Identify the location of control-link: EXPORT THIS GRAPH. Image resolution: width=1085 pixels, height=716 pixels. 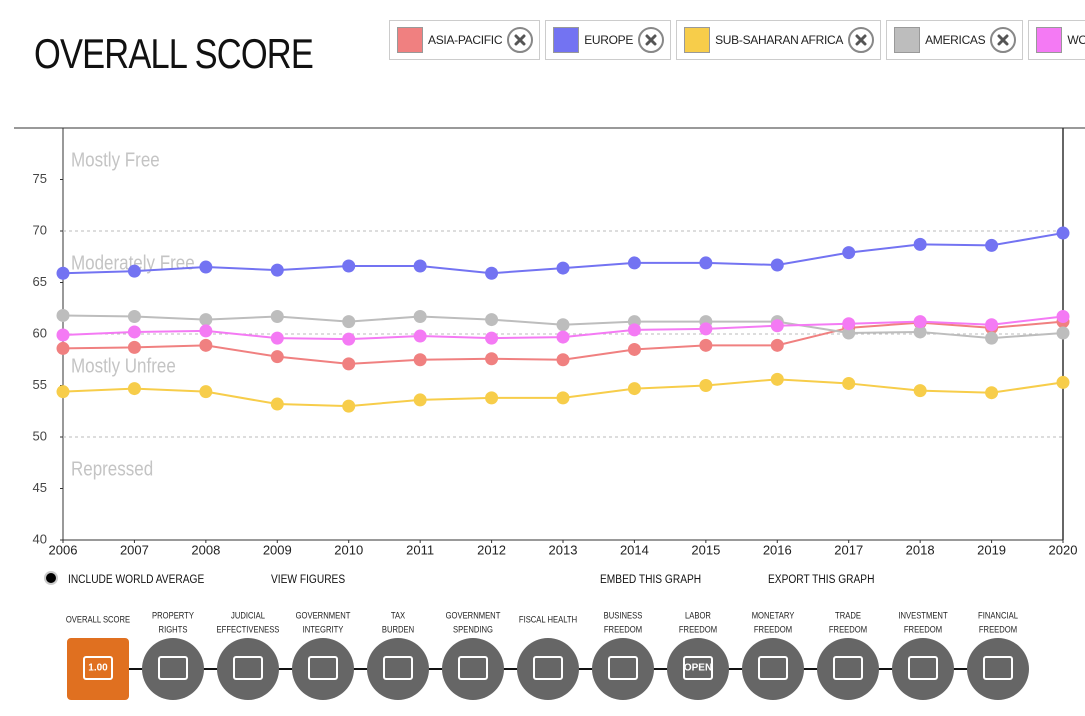
(821, 579).